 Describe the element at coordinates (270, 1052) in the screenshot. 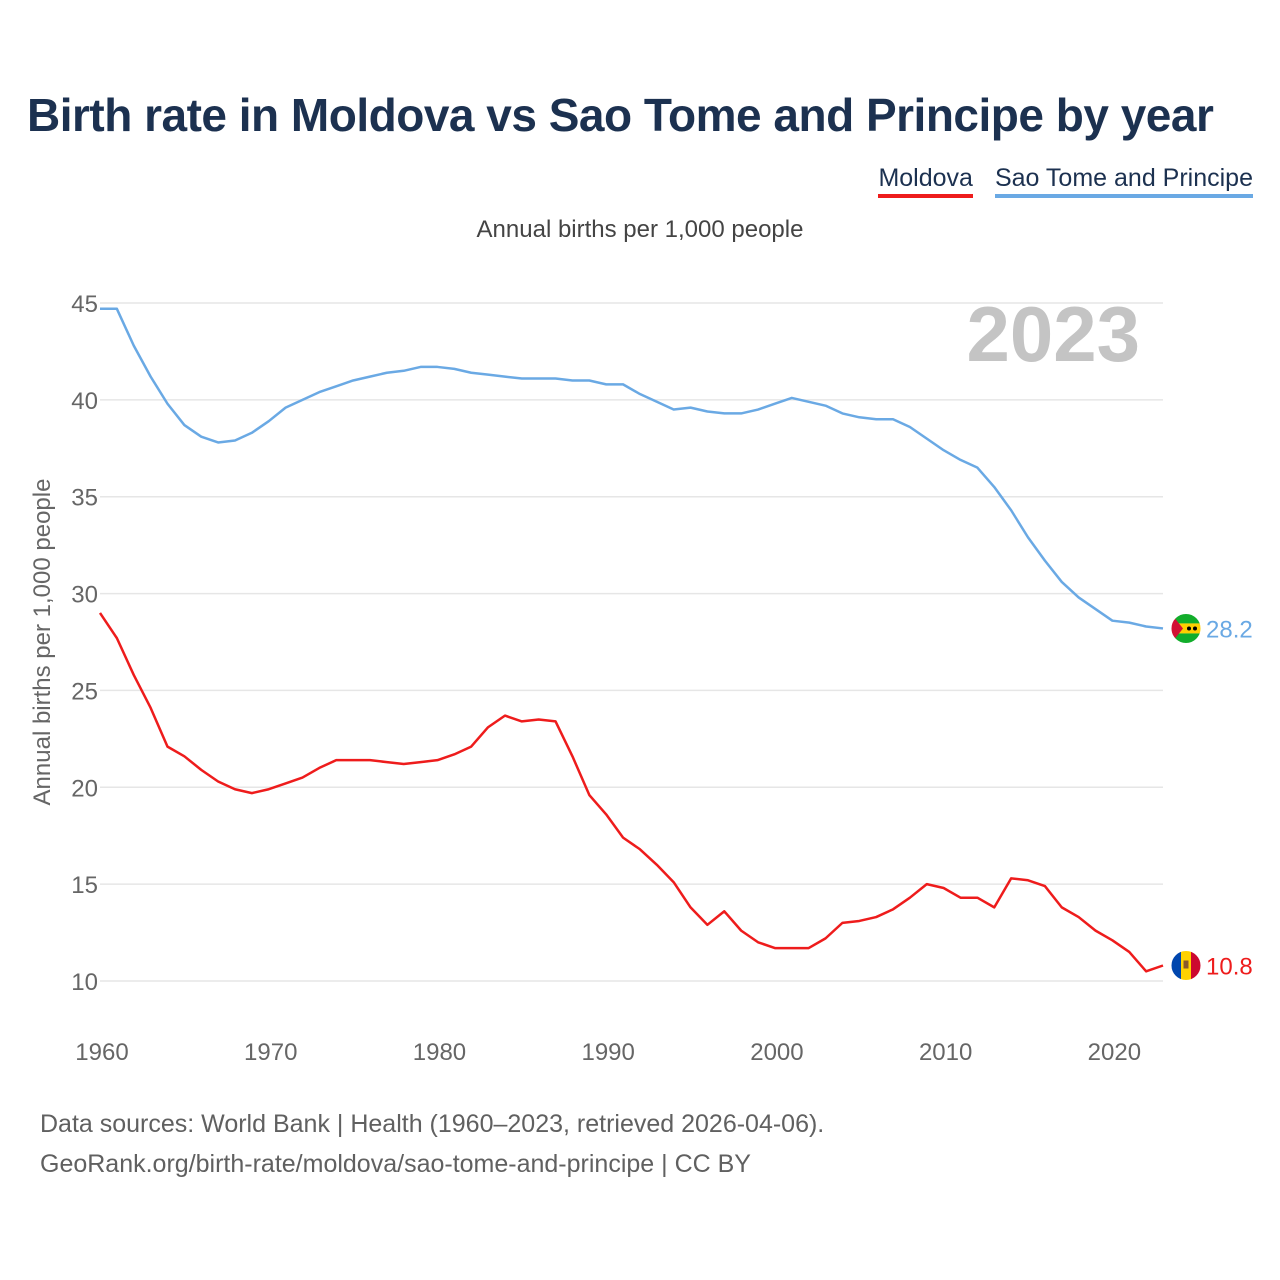

I see `x-tick-label-1970: 1970` at that location.